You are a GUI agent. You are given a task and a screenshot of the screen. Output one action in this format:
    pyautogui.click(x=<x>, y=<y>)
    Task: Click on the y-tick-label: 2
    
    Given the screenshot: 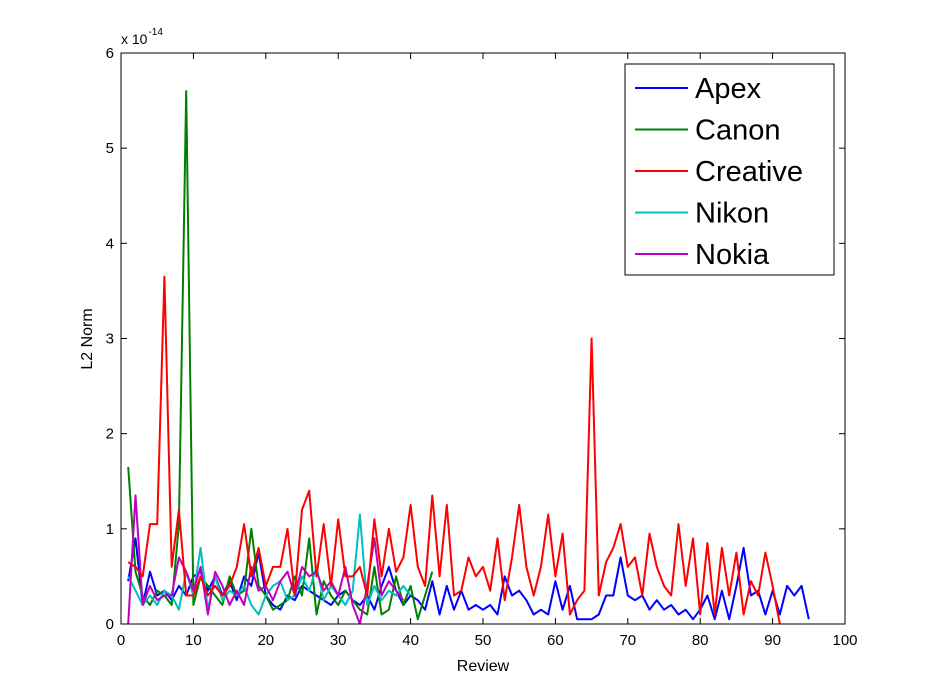 What is the action you would take?
    pyautogui.click(x=110, y=434)
    